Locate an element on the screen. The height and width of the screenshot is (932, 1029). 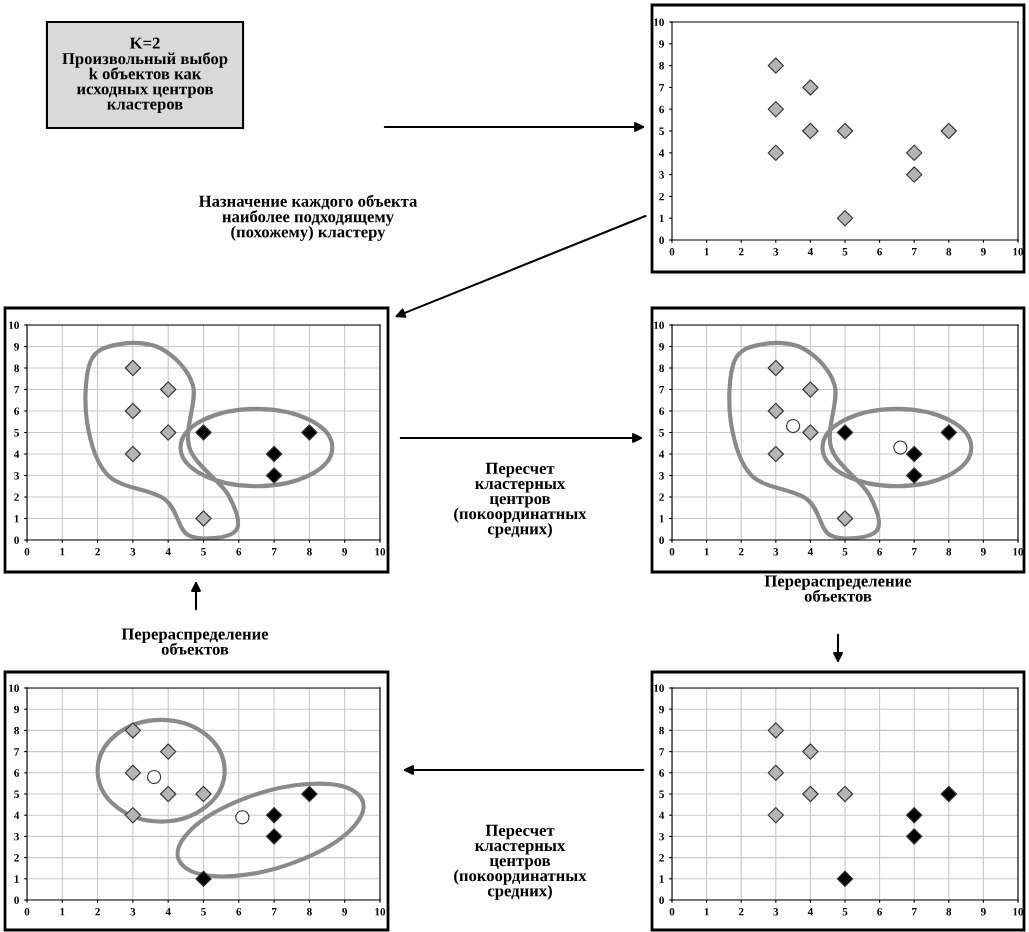
x-tick-label: 6 is located at coordinates (880, 551).